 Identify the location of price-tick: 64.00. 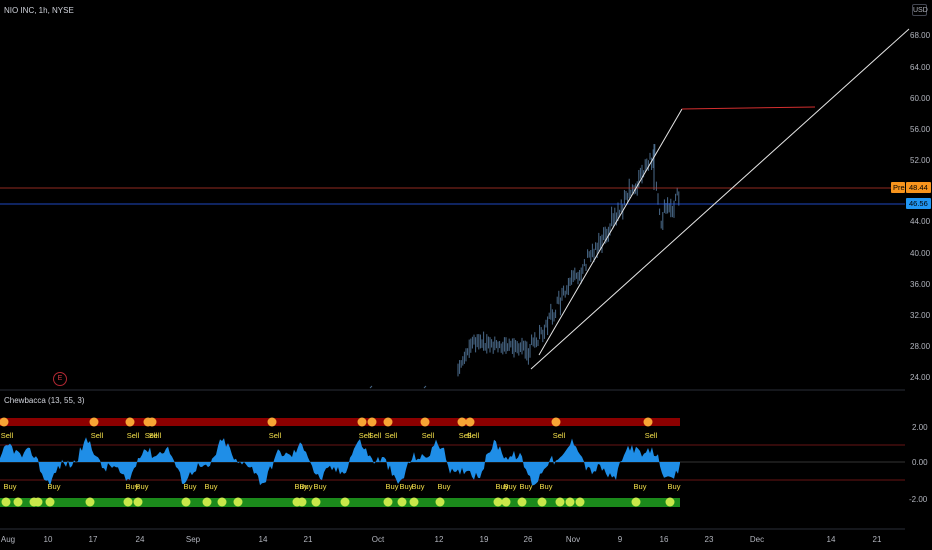
(920, 67).